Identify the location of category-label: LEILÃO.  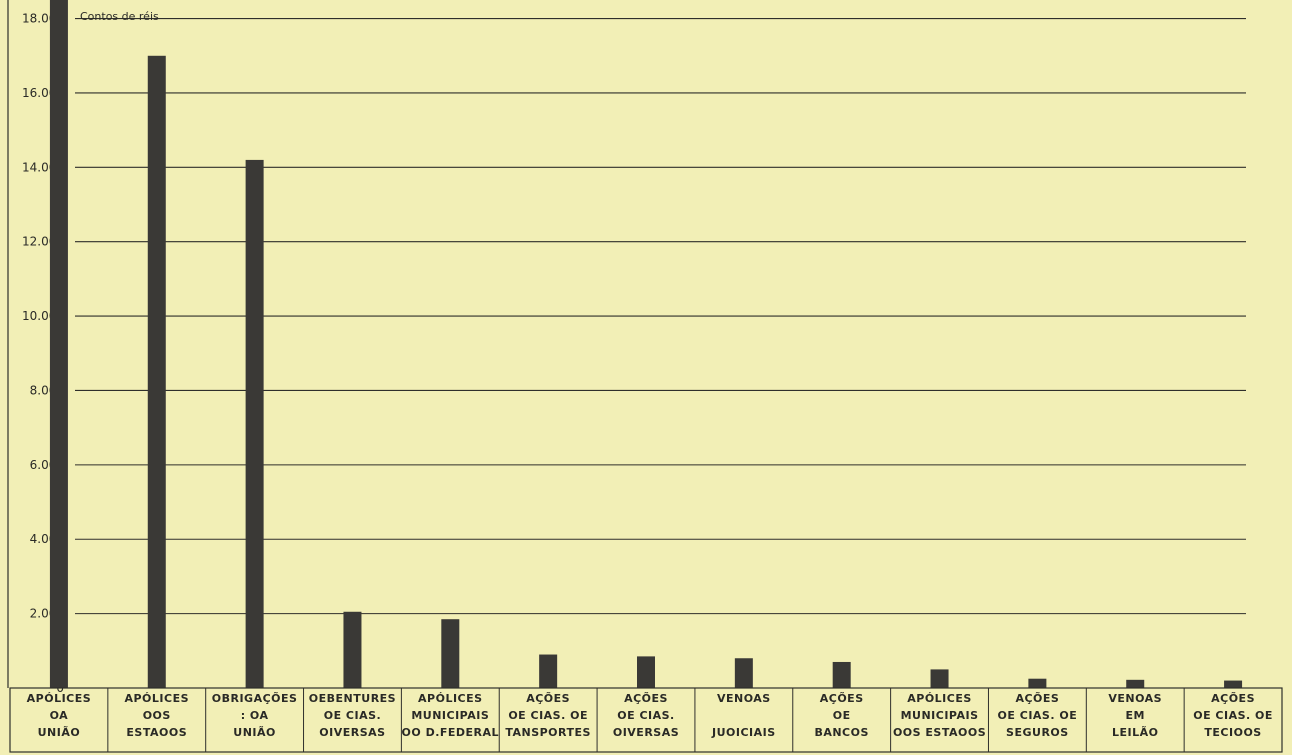
(1135, 732).